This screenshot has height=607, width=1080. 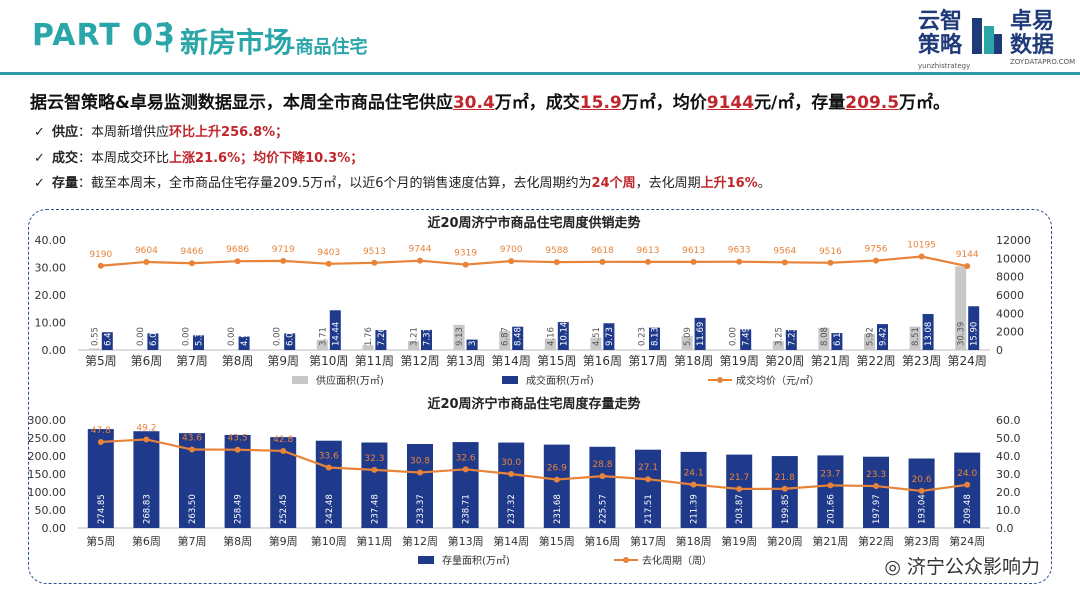 What do you see at coordinates (1008, 510) in the screenshot?
I see `y2-tick-label: 10.0` at bounding box center [1008, 510].